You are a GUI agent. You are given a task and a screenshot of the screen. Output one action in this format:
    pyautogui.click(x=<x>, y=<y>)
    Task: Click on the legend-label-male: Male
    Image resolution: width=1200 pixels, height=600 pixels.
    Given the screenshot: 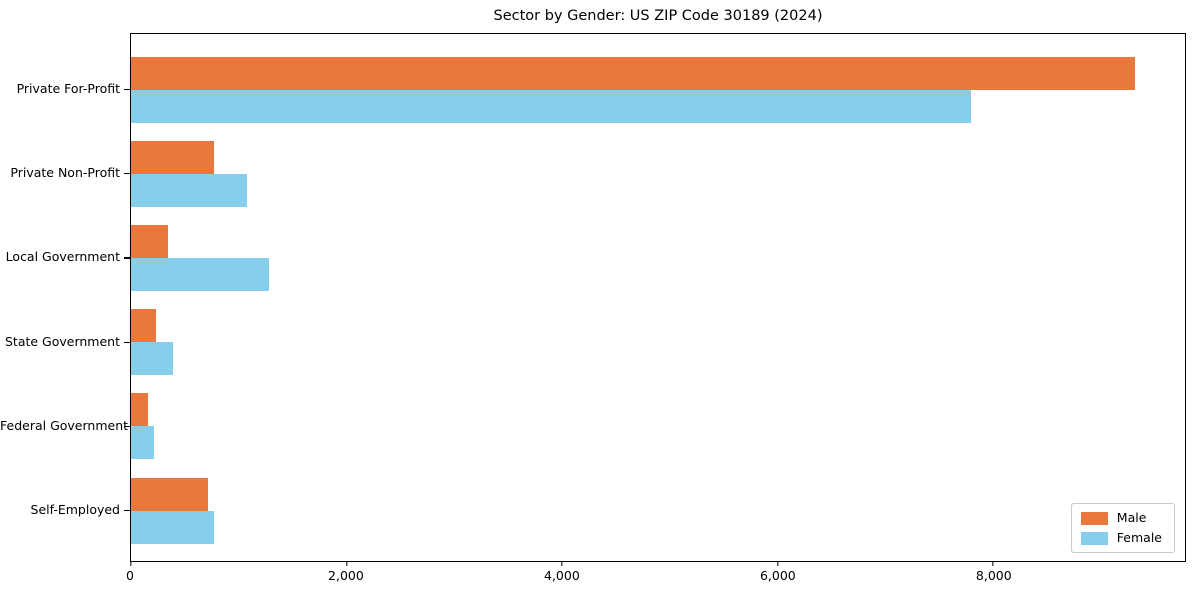 What is the action you would take?
    pyautogui.click(x=1131, y=517)
    